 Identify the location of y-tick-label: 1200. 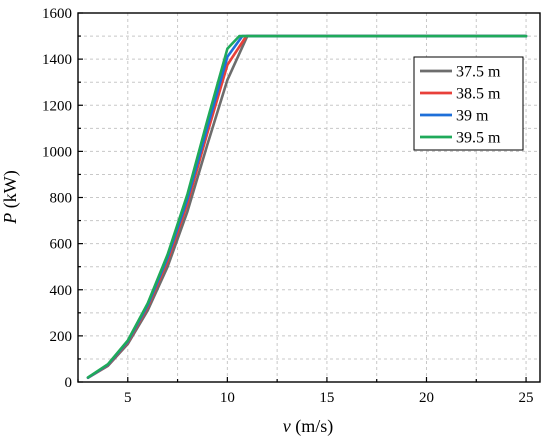
(57, 106).